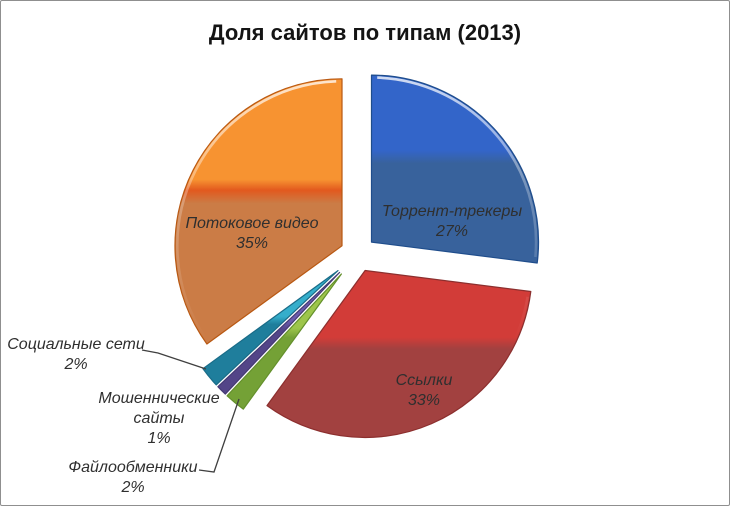  Describe the element at coordinates (252, 234) in the screenshot. I see `slice-label-video: Потоковое видео 35%` at that location.